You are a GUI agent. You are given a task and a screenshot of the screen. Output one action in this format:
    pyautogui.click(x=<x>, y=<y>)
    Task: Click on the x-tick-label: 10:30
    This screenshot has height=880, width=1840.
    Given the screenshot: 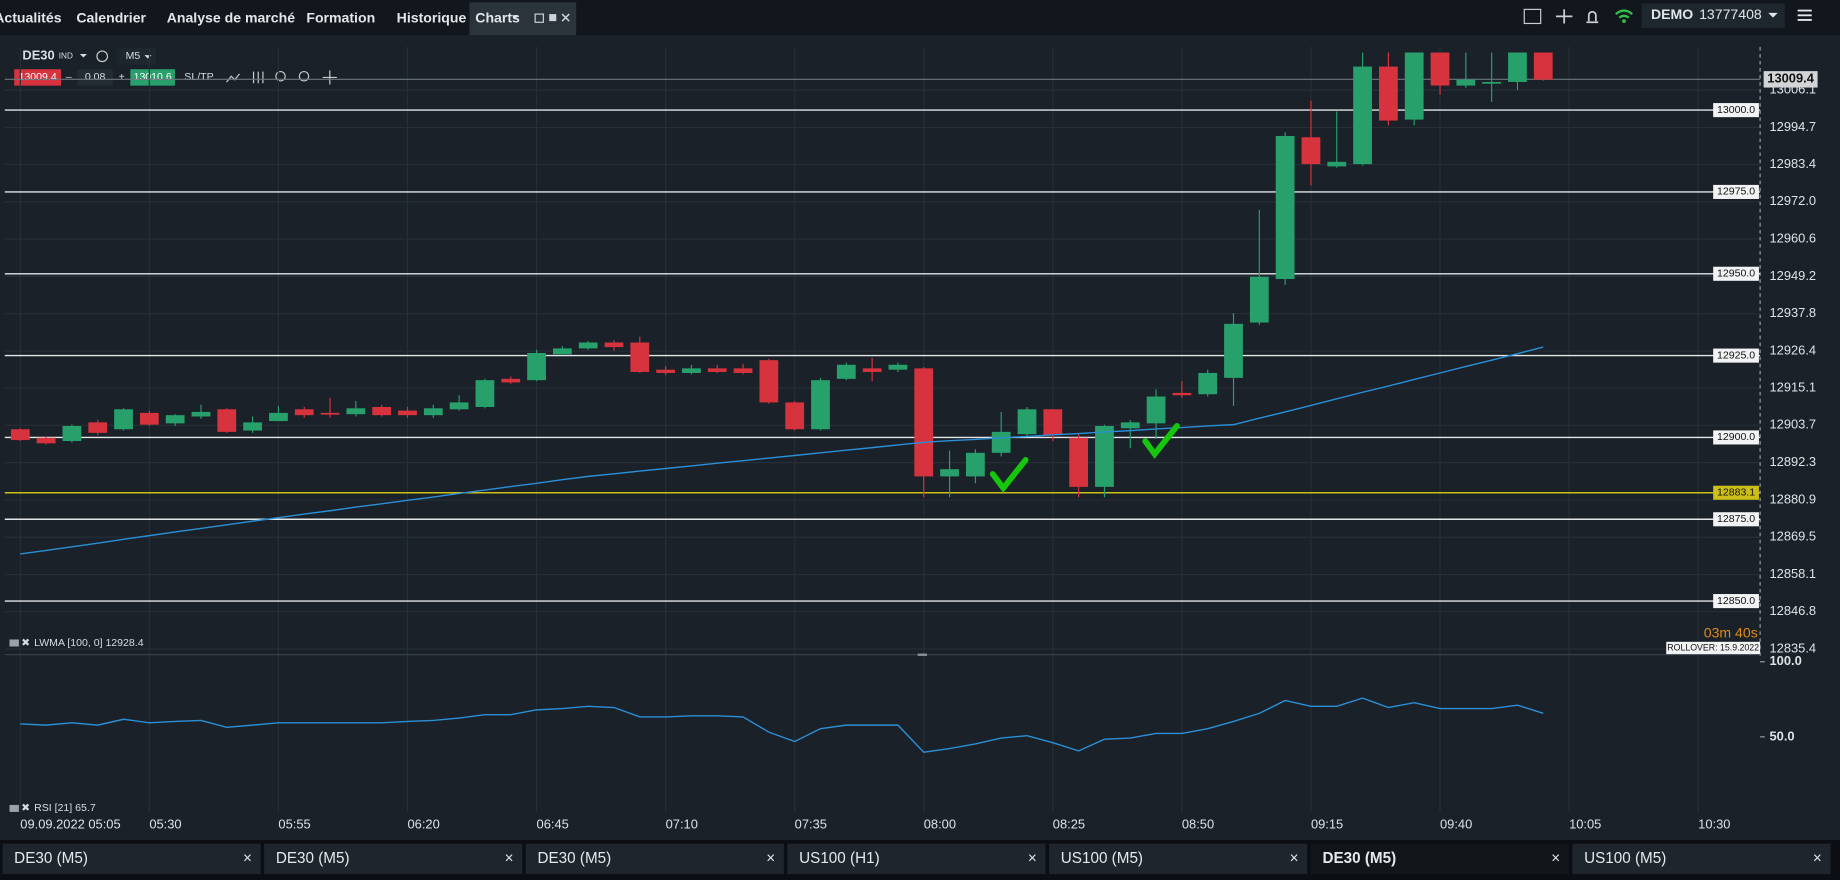 What is the action you would take?
    pyautogui.click(x=1714, y=823)
    